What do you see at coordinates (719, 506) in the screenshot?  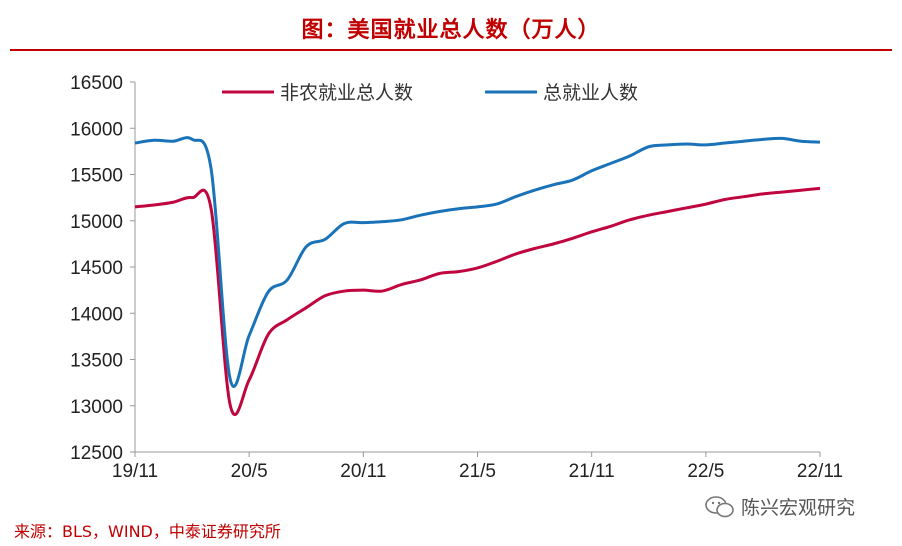 I see `wechat-icon` at bounding box center [719, 506].